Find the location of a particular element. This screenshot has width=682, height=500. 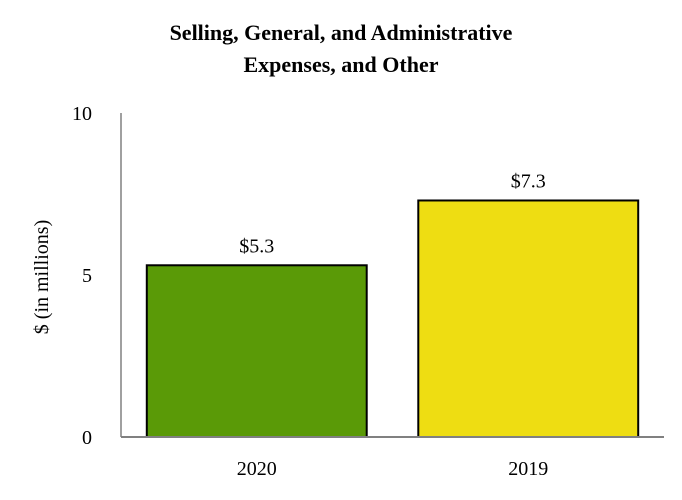

x-category-label-2019: 2019 is located at coordinates (528, 469).